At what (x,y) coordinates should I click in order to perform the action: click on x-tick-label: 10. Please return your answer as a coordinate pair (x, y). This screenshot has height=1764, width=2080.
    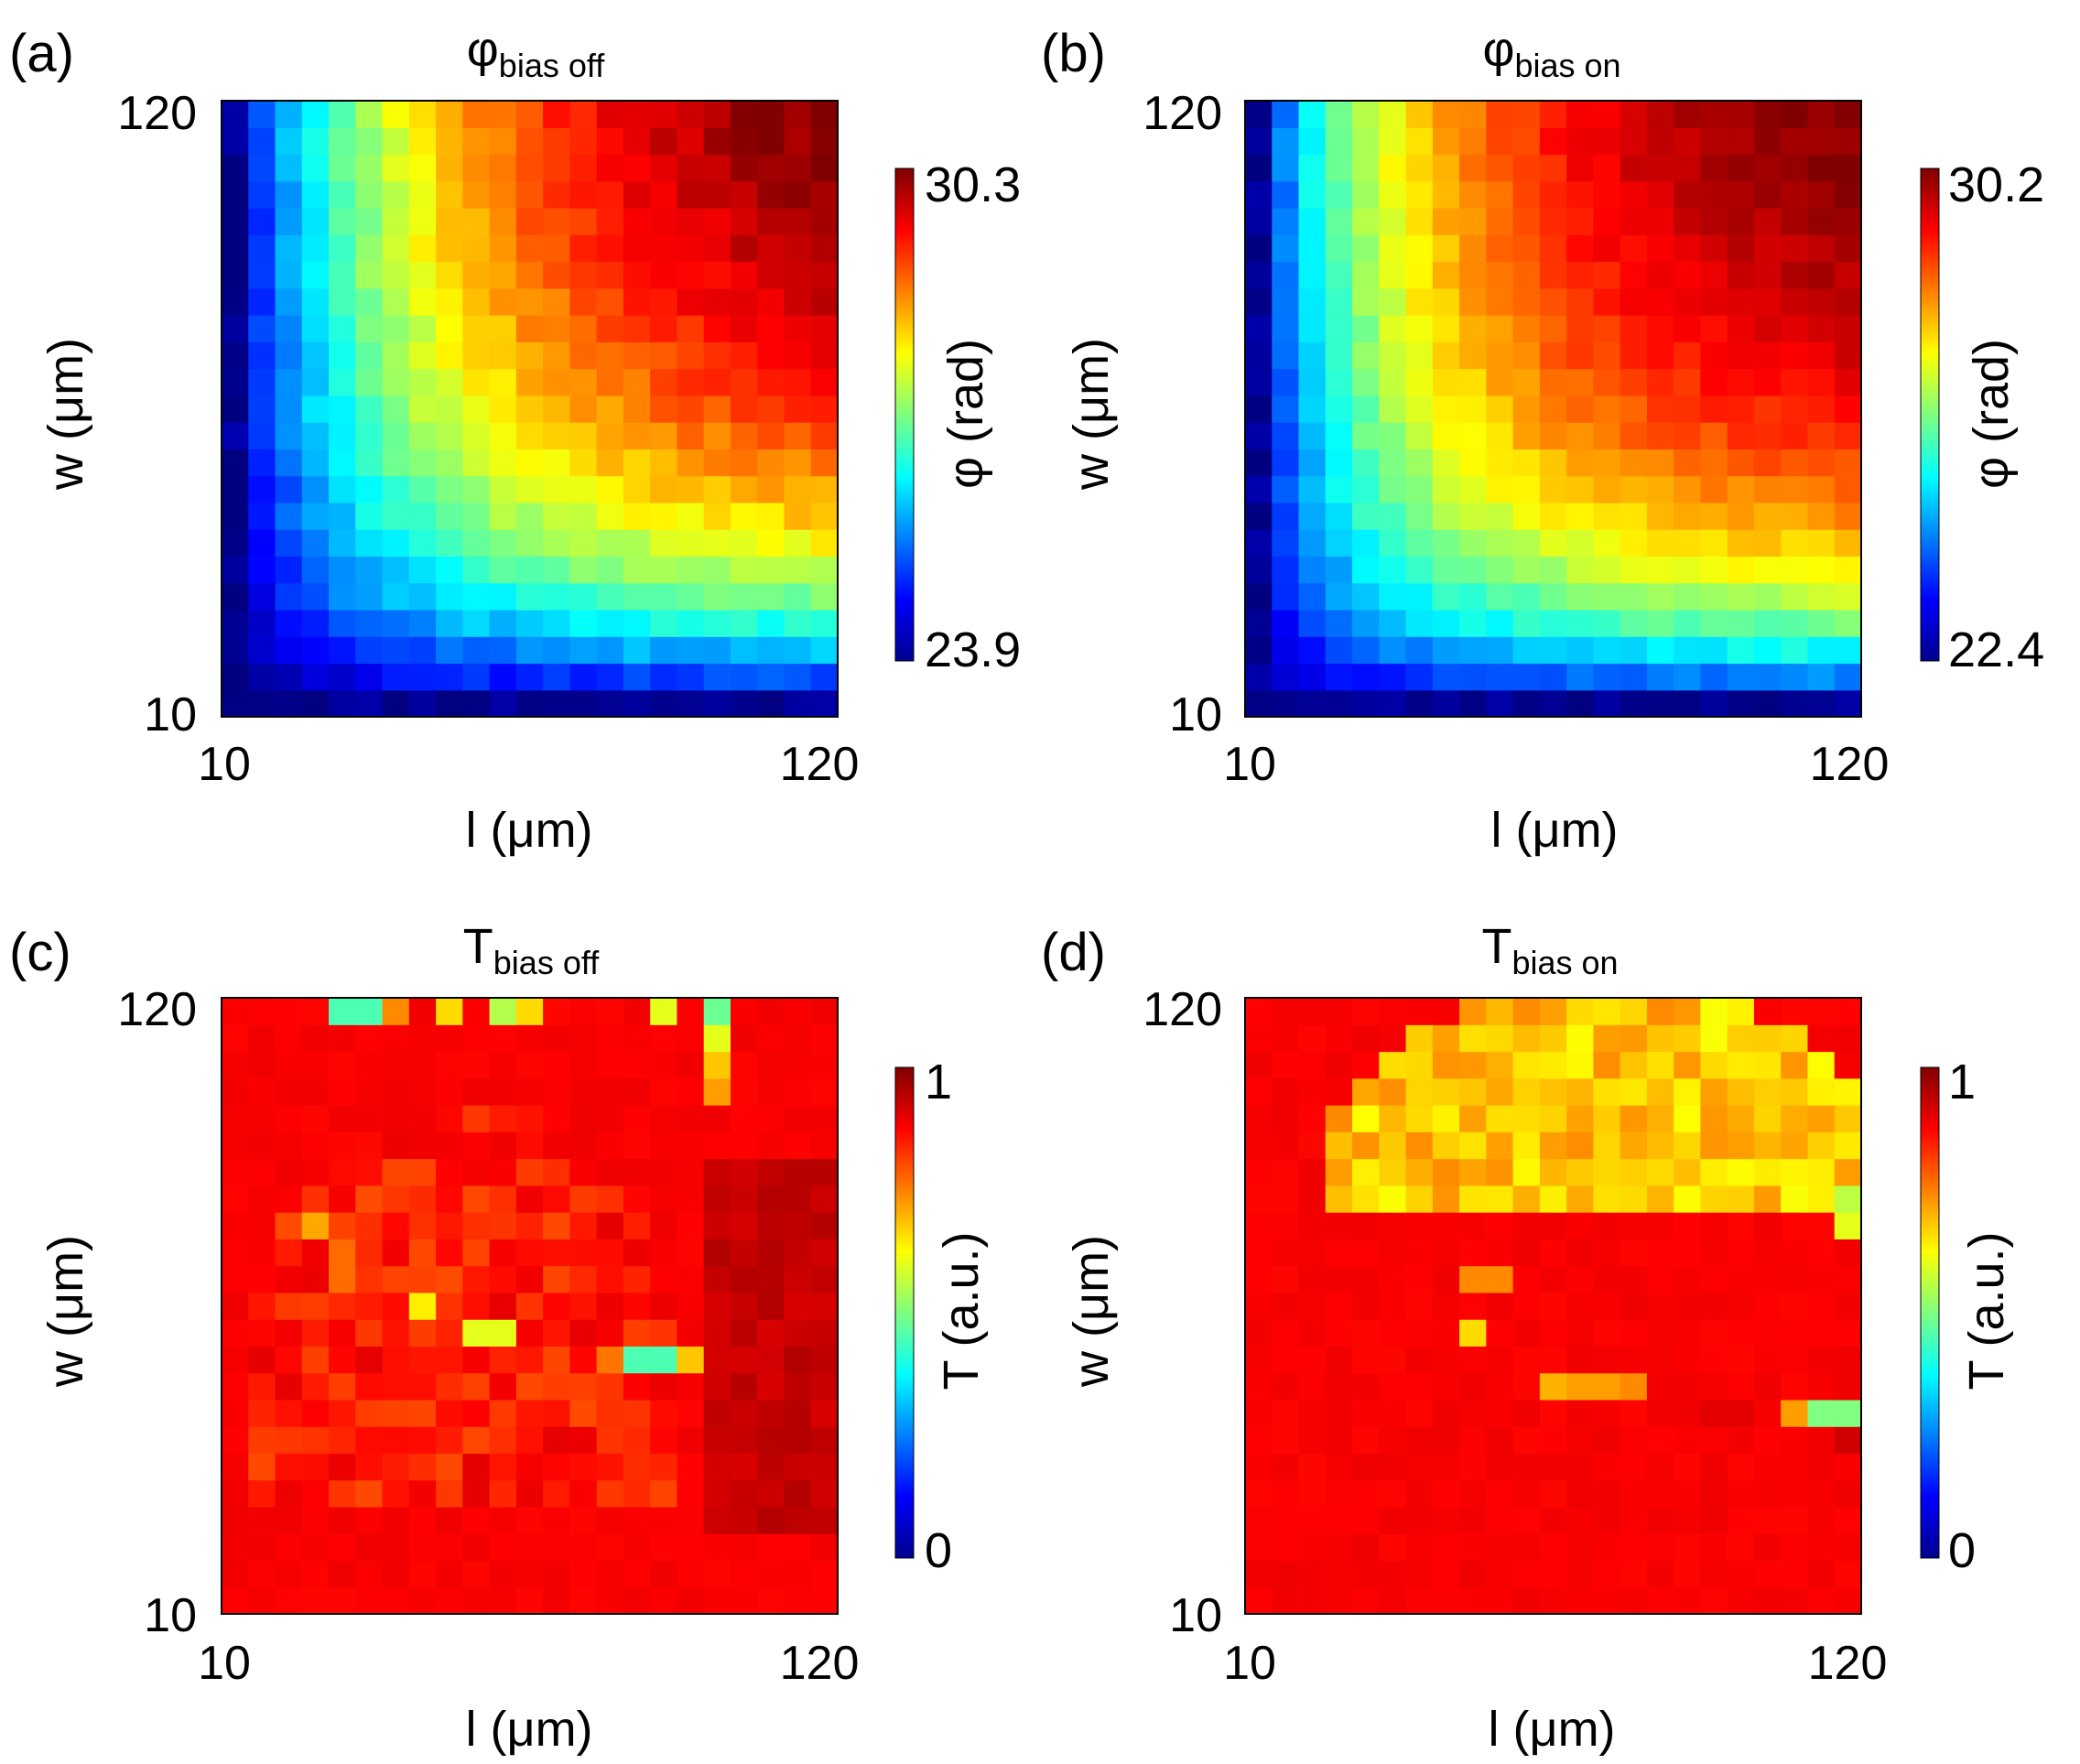
    Looking at the image, I should click on (1249, 764).